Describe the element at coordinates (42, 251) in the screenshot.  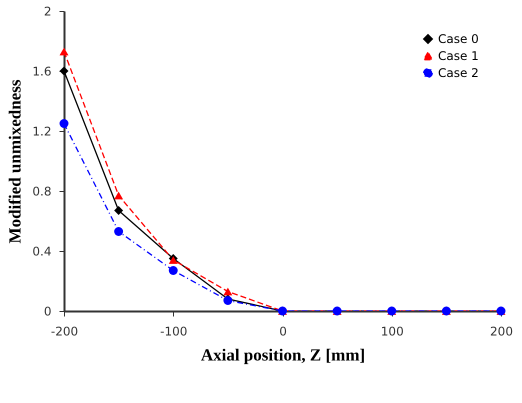
I see `y-tick-label: 0.4` at that location.